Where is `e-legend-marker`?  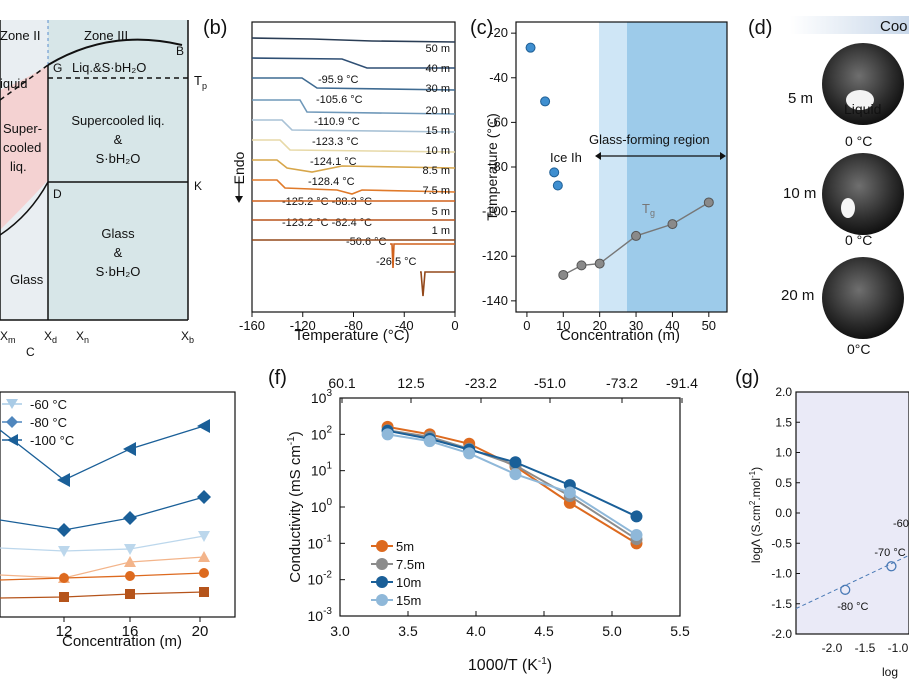
e-legend-marker is located at coordinates (12, 404).